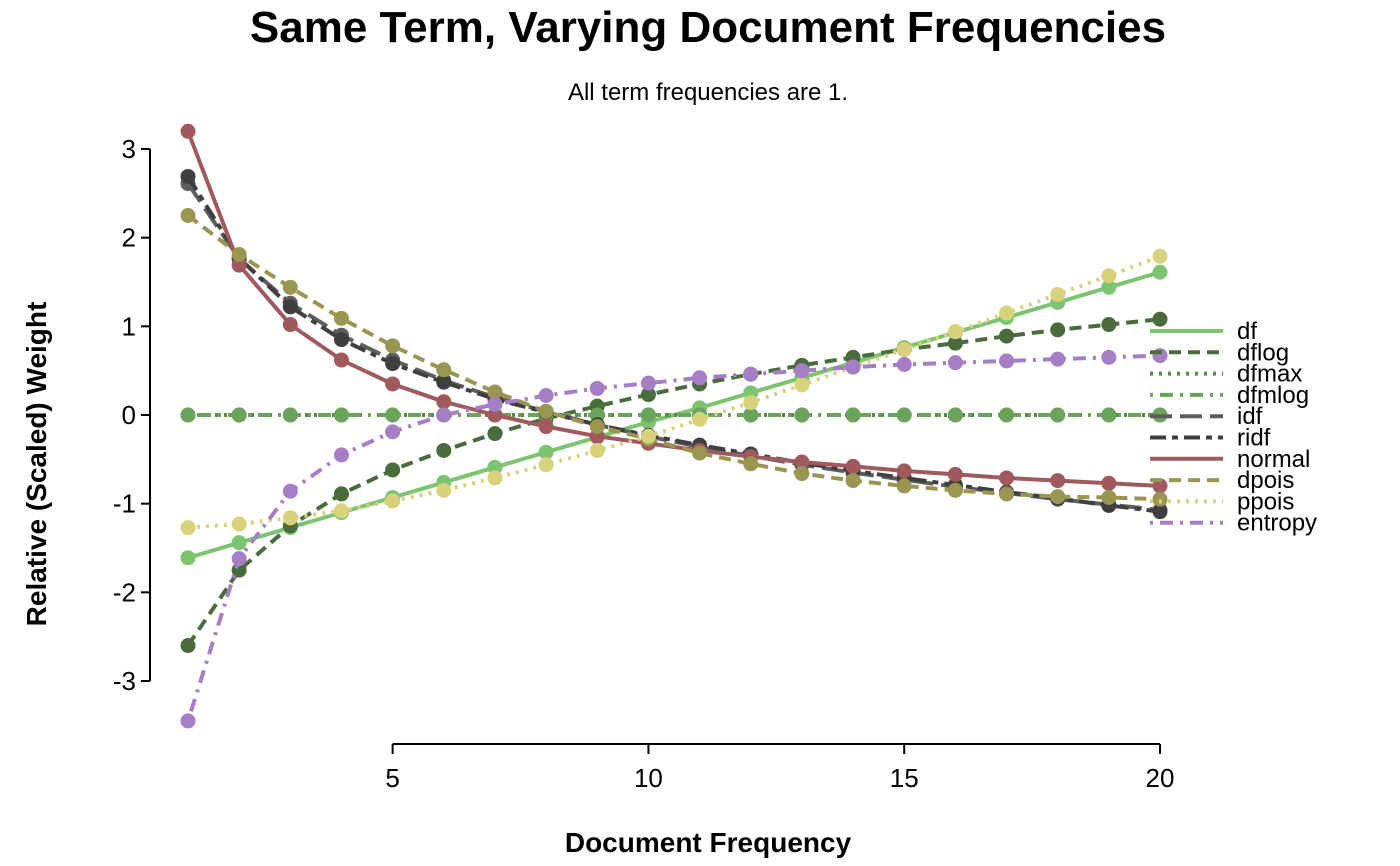  I want to click on x-tick-label: 20, so click(1160, 778).